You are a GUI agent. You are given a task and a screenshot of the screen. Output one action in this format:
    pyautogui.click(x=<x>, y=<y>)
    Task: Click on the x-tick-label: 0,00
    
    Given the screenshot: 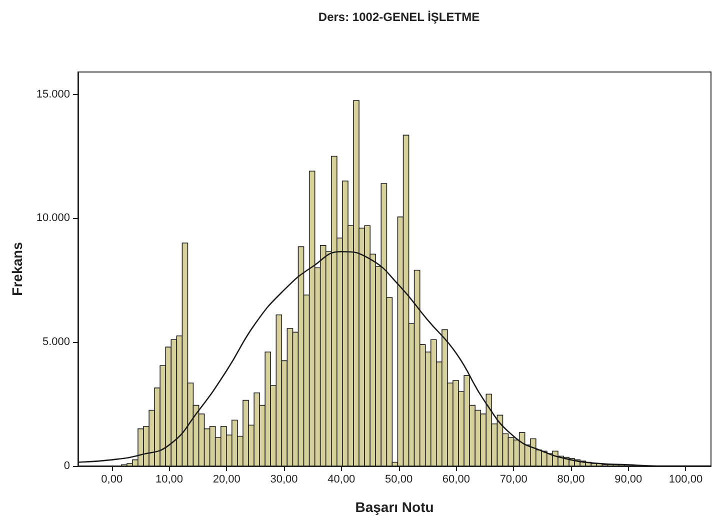 What is the action you would take?
    pyautogui.click(x=112, y=480)
    